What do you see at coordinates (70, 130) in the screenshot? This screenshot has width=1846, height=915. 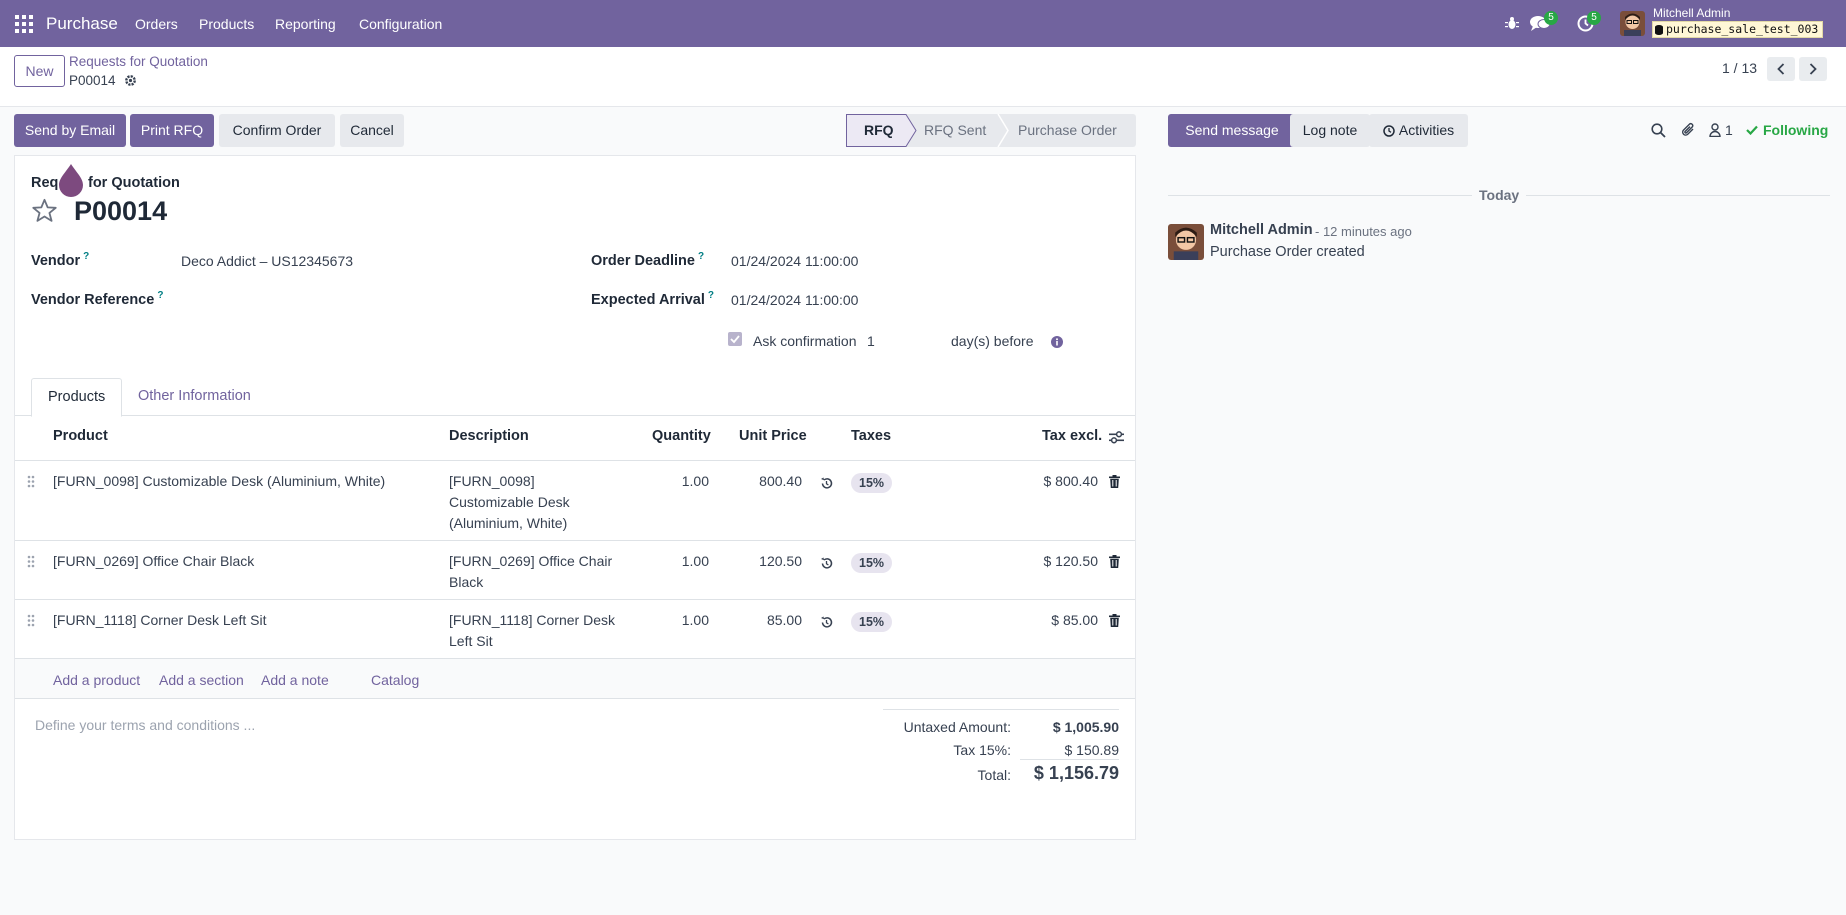 I see `send-by-email-button: Send by Email` at bounding box center [70, 130].